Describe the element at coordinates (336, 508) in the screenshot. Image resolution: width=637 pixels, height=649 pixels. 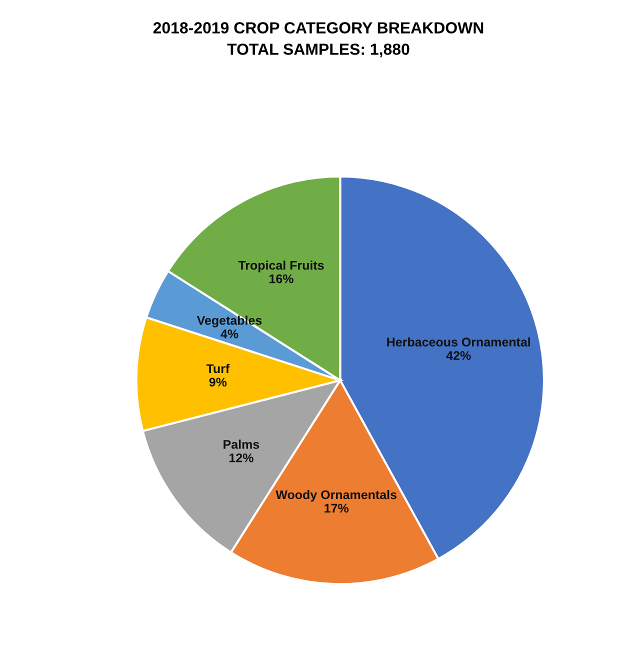
I see `data-label: 17%` at that location.